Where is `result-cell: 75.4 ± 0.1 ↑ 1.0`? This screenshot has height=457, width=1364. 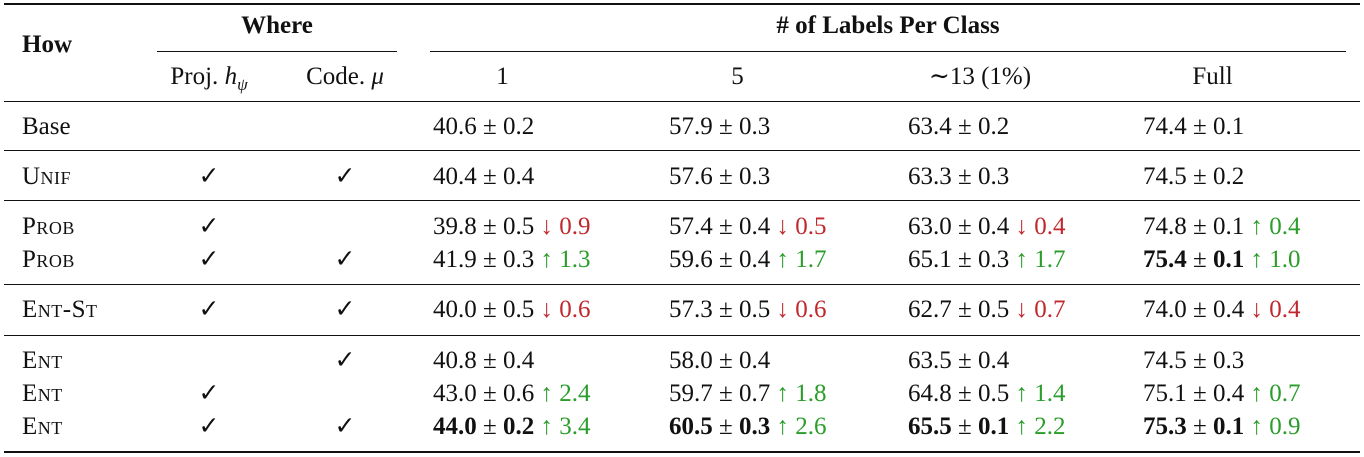
result-cell: 75.4 ± 0.1 ↑ 1.0 is located at coordinates (1221, 260).